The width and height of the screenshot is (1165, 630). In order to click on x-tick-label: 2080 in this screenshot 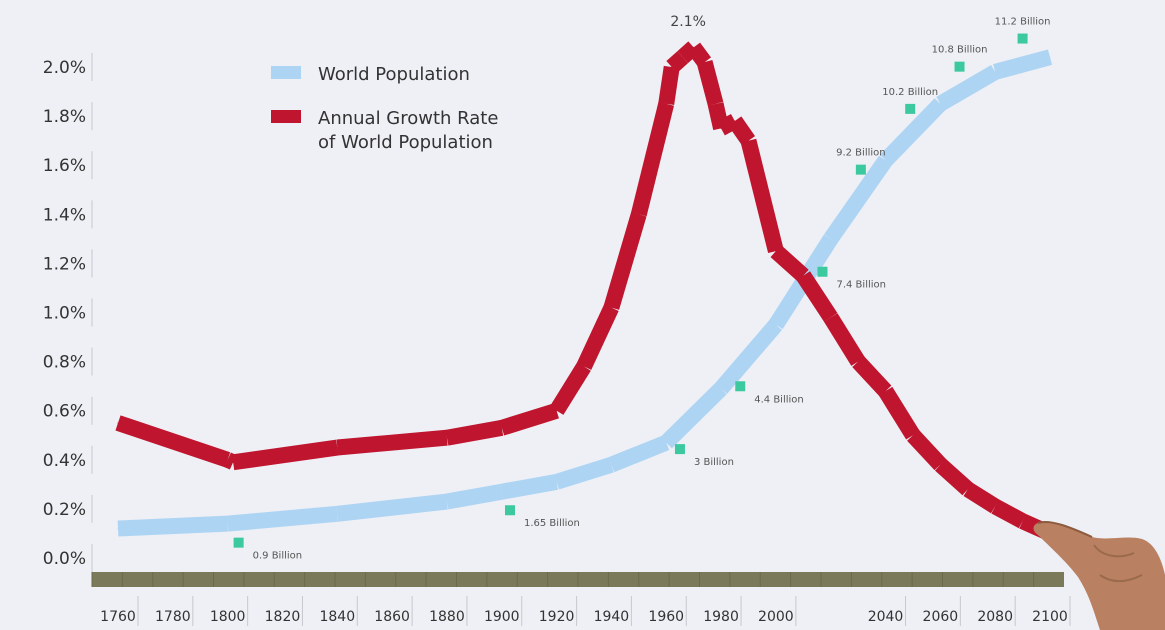, I will do `click(995, 617)`.